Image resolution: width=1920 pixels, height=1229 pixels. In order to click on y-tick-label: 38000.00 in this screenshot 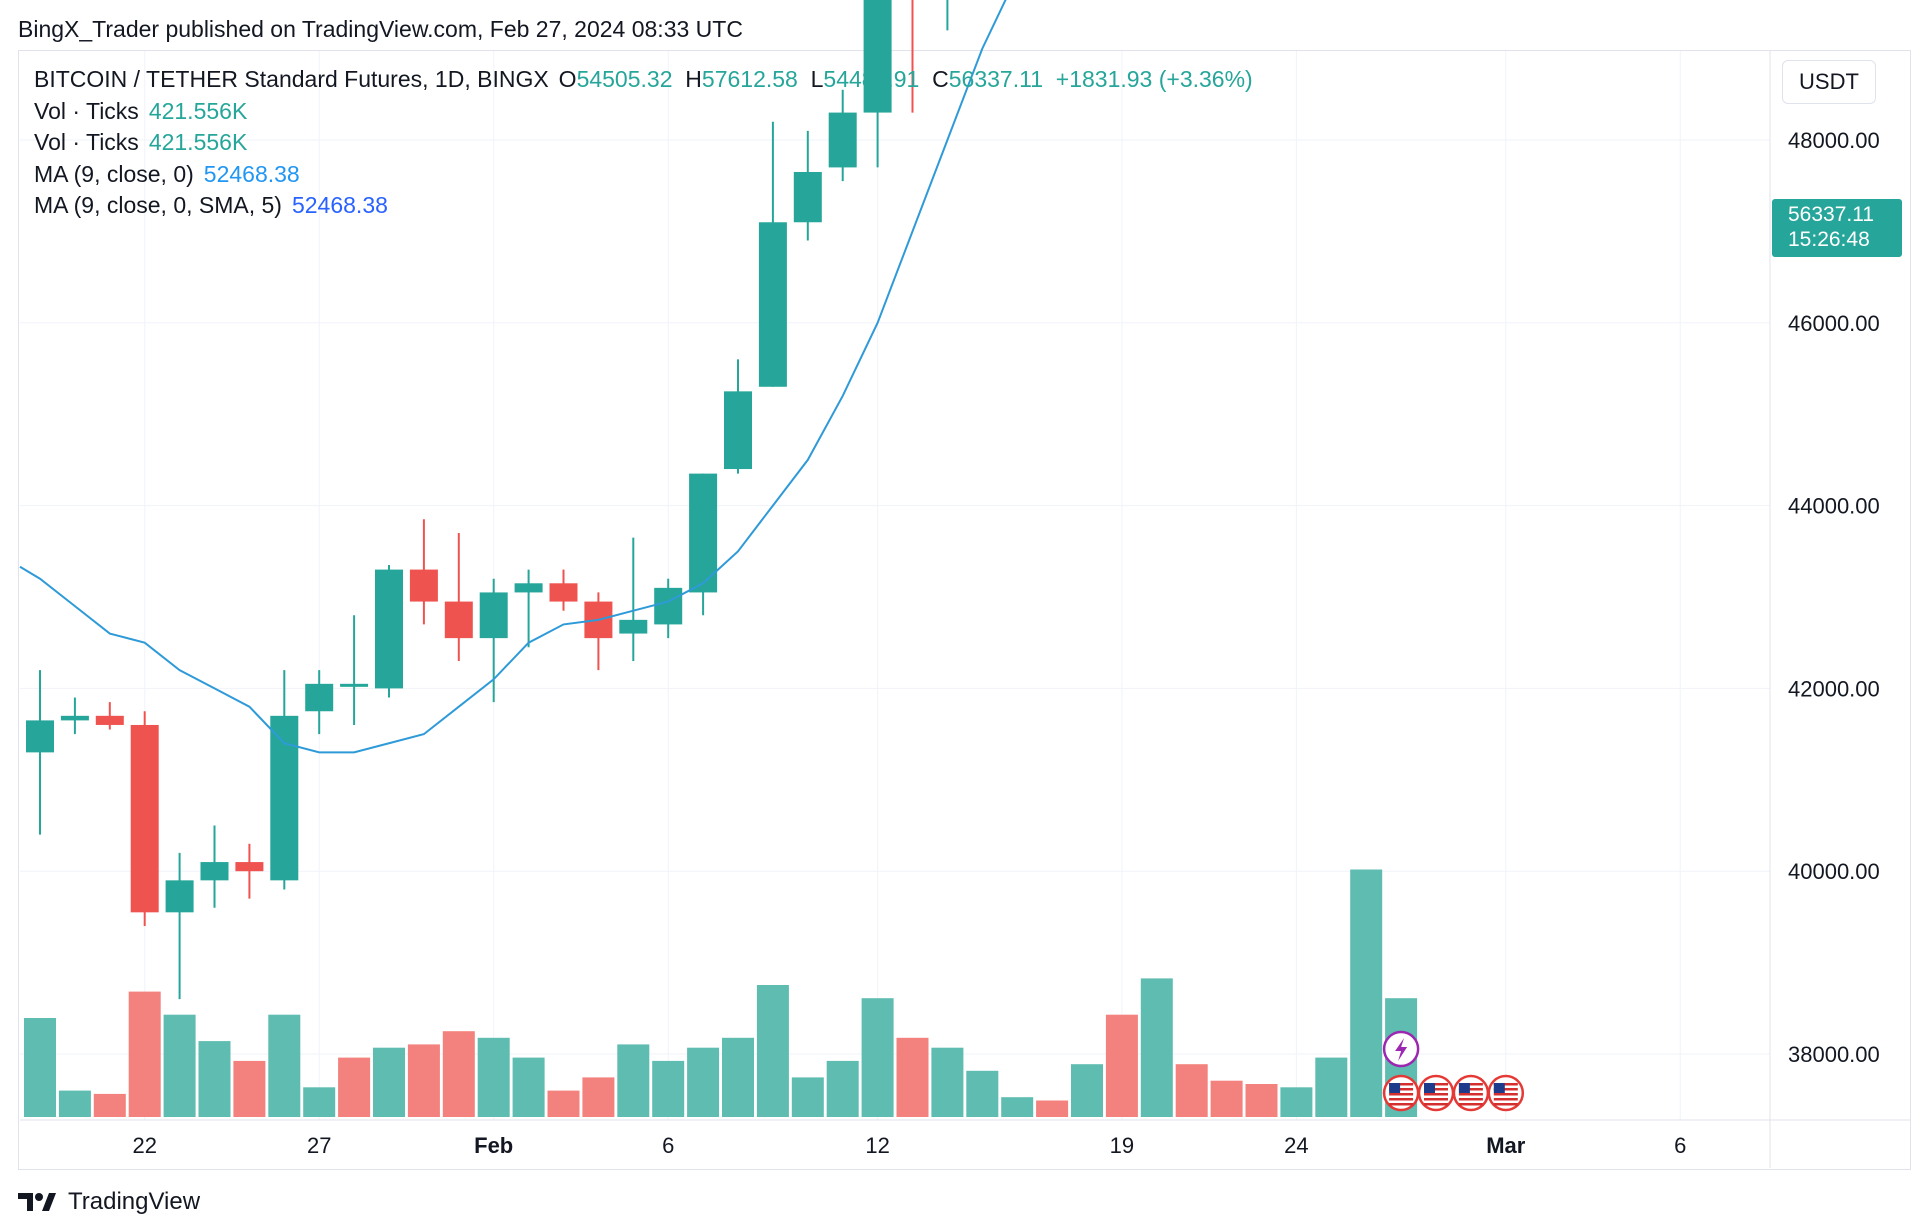, I will do `click(1834, 1054)`.